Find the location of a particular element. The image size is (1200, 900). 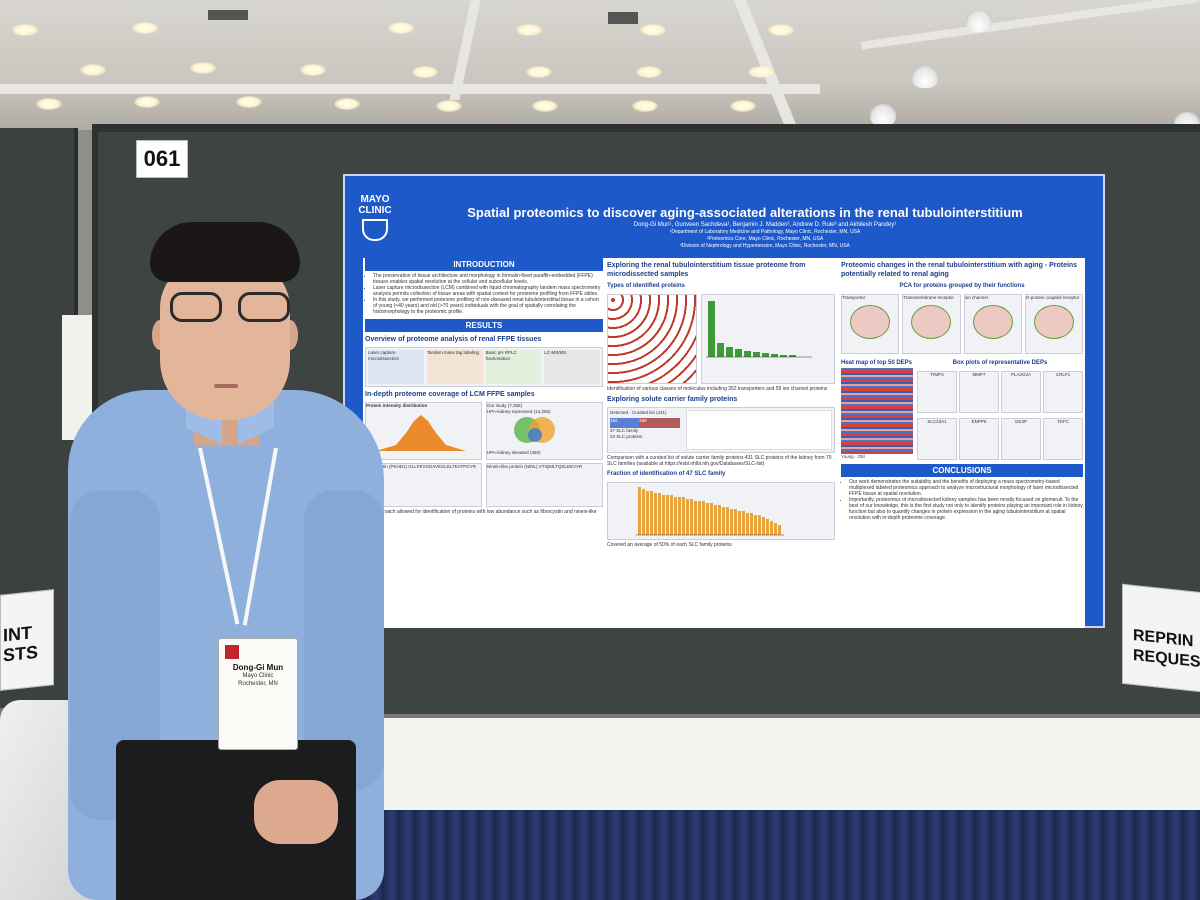

shield-icon is located at coordinates (375, 230).